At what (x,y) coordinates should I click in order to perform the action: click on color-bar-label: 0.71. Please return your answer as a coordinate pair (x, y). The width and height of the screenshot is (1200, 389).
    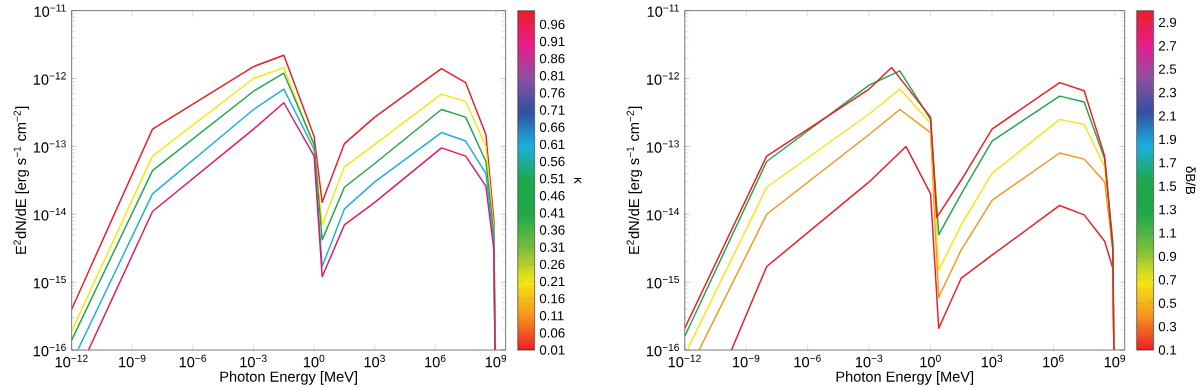
    Looking at the image, I should click on (552, 110).